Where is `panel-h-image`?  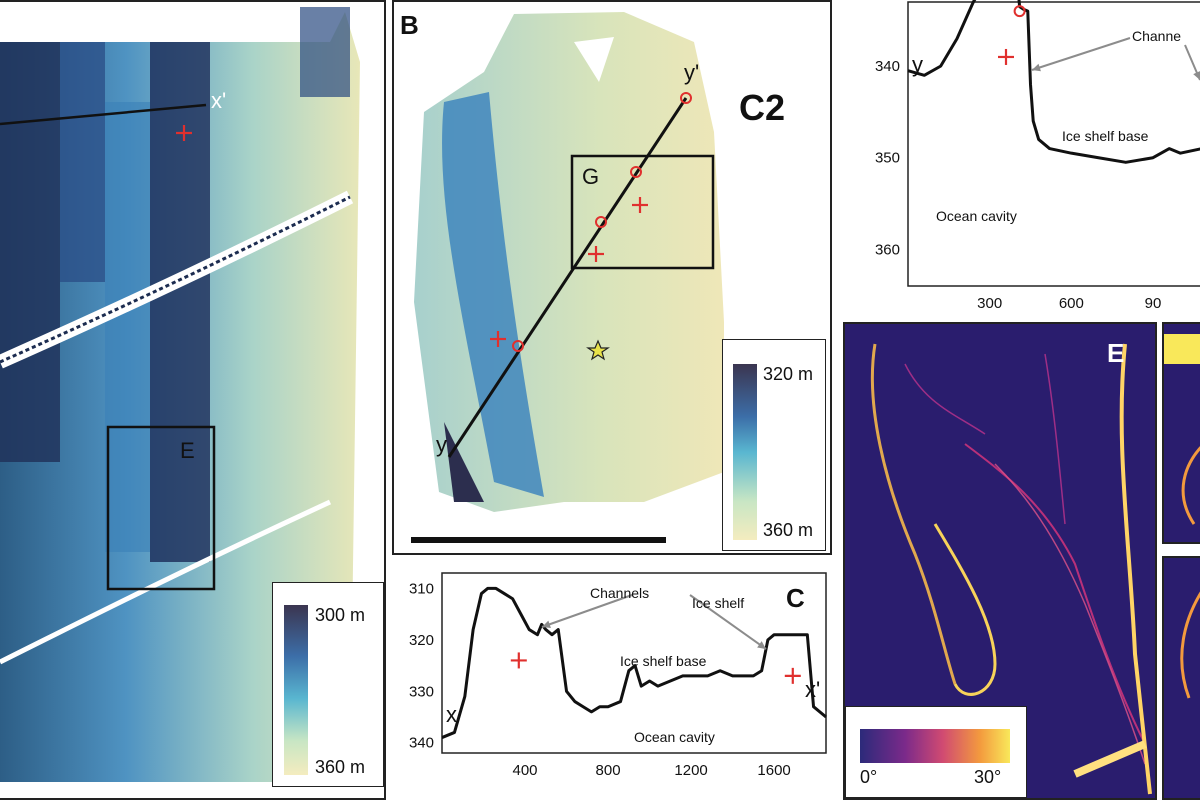 panel-h-image is located at coordinates (1190, 645).